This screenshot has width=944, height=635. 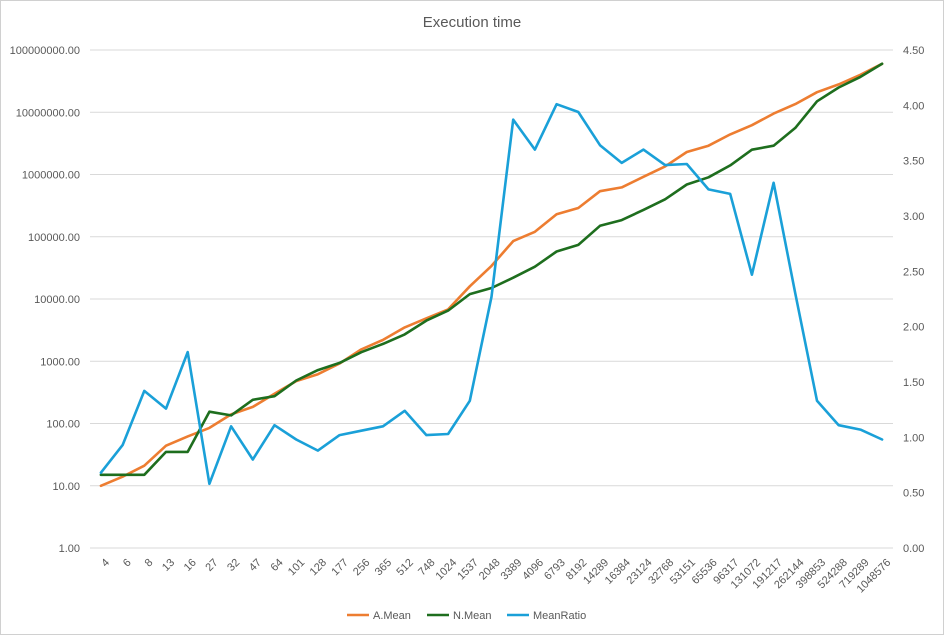 I want to click on left-tick-label: 1000.00, so click(x=60, y=362).